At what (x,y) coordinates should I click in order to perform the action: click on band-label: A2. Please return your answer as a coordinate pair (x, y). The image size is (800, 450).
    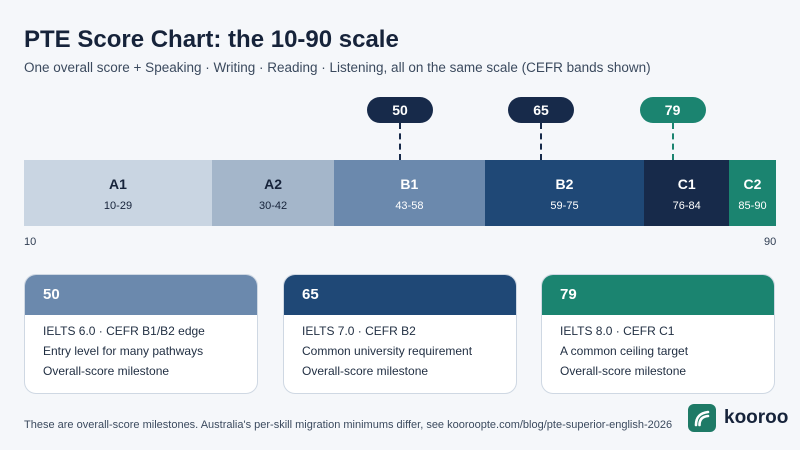
    Looking at the image, I should click on (273, 184).